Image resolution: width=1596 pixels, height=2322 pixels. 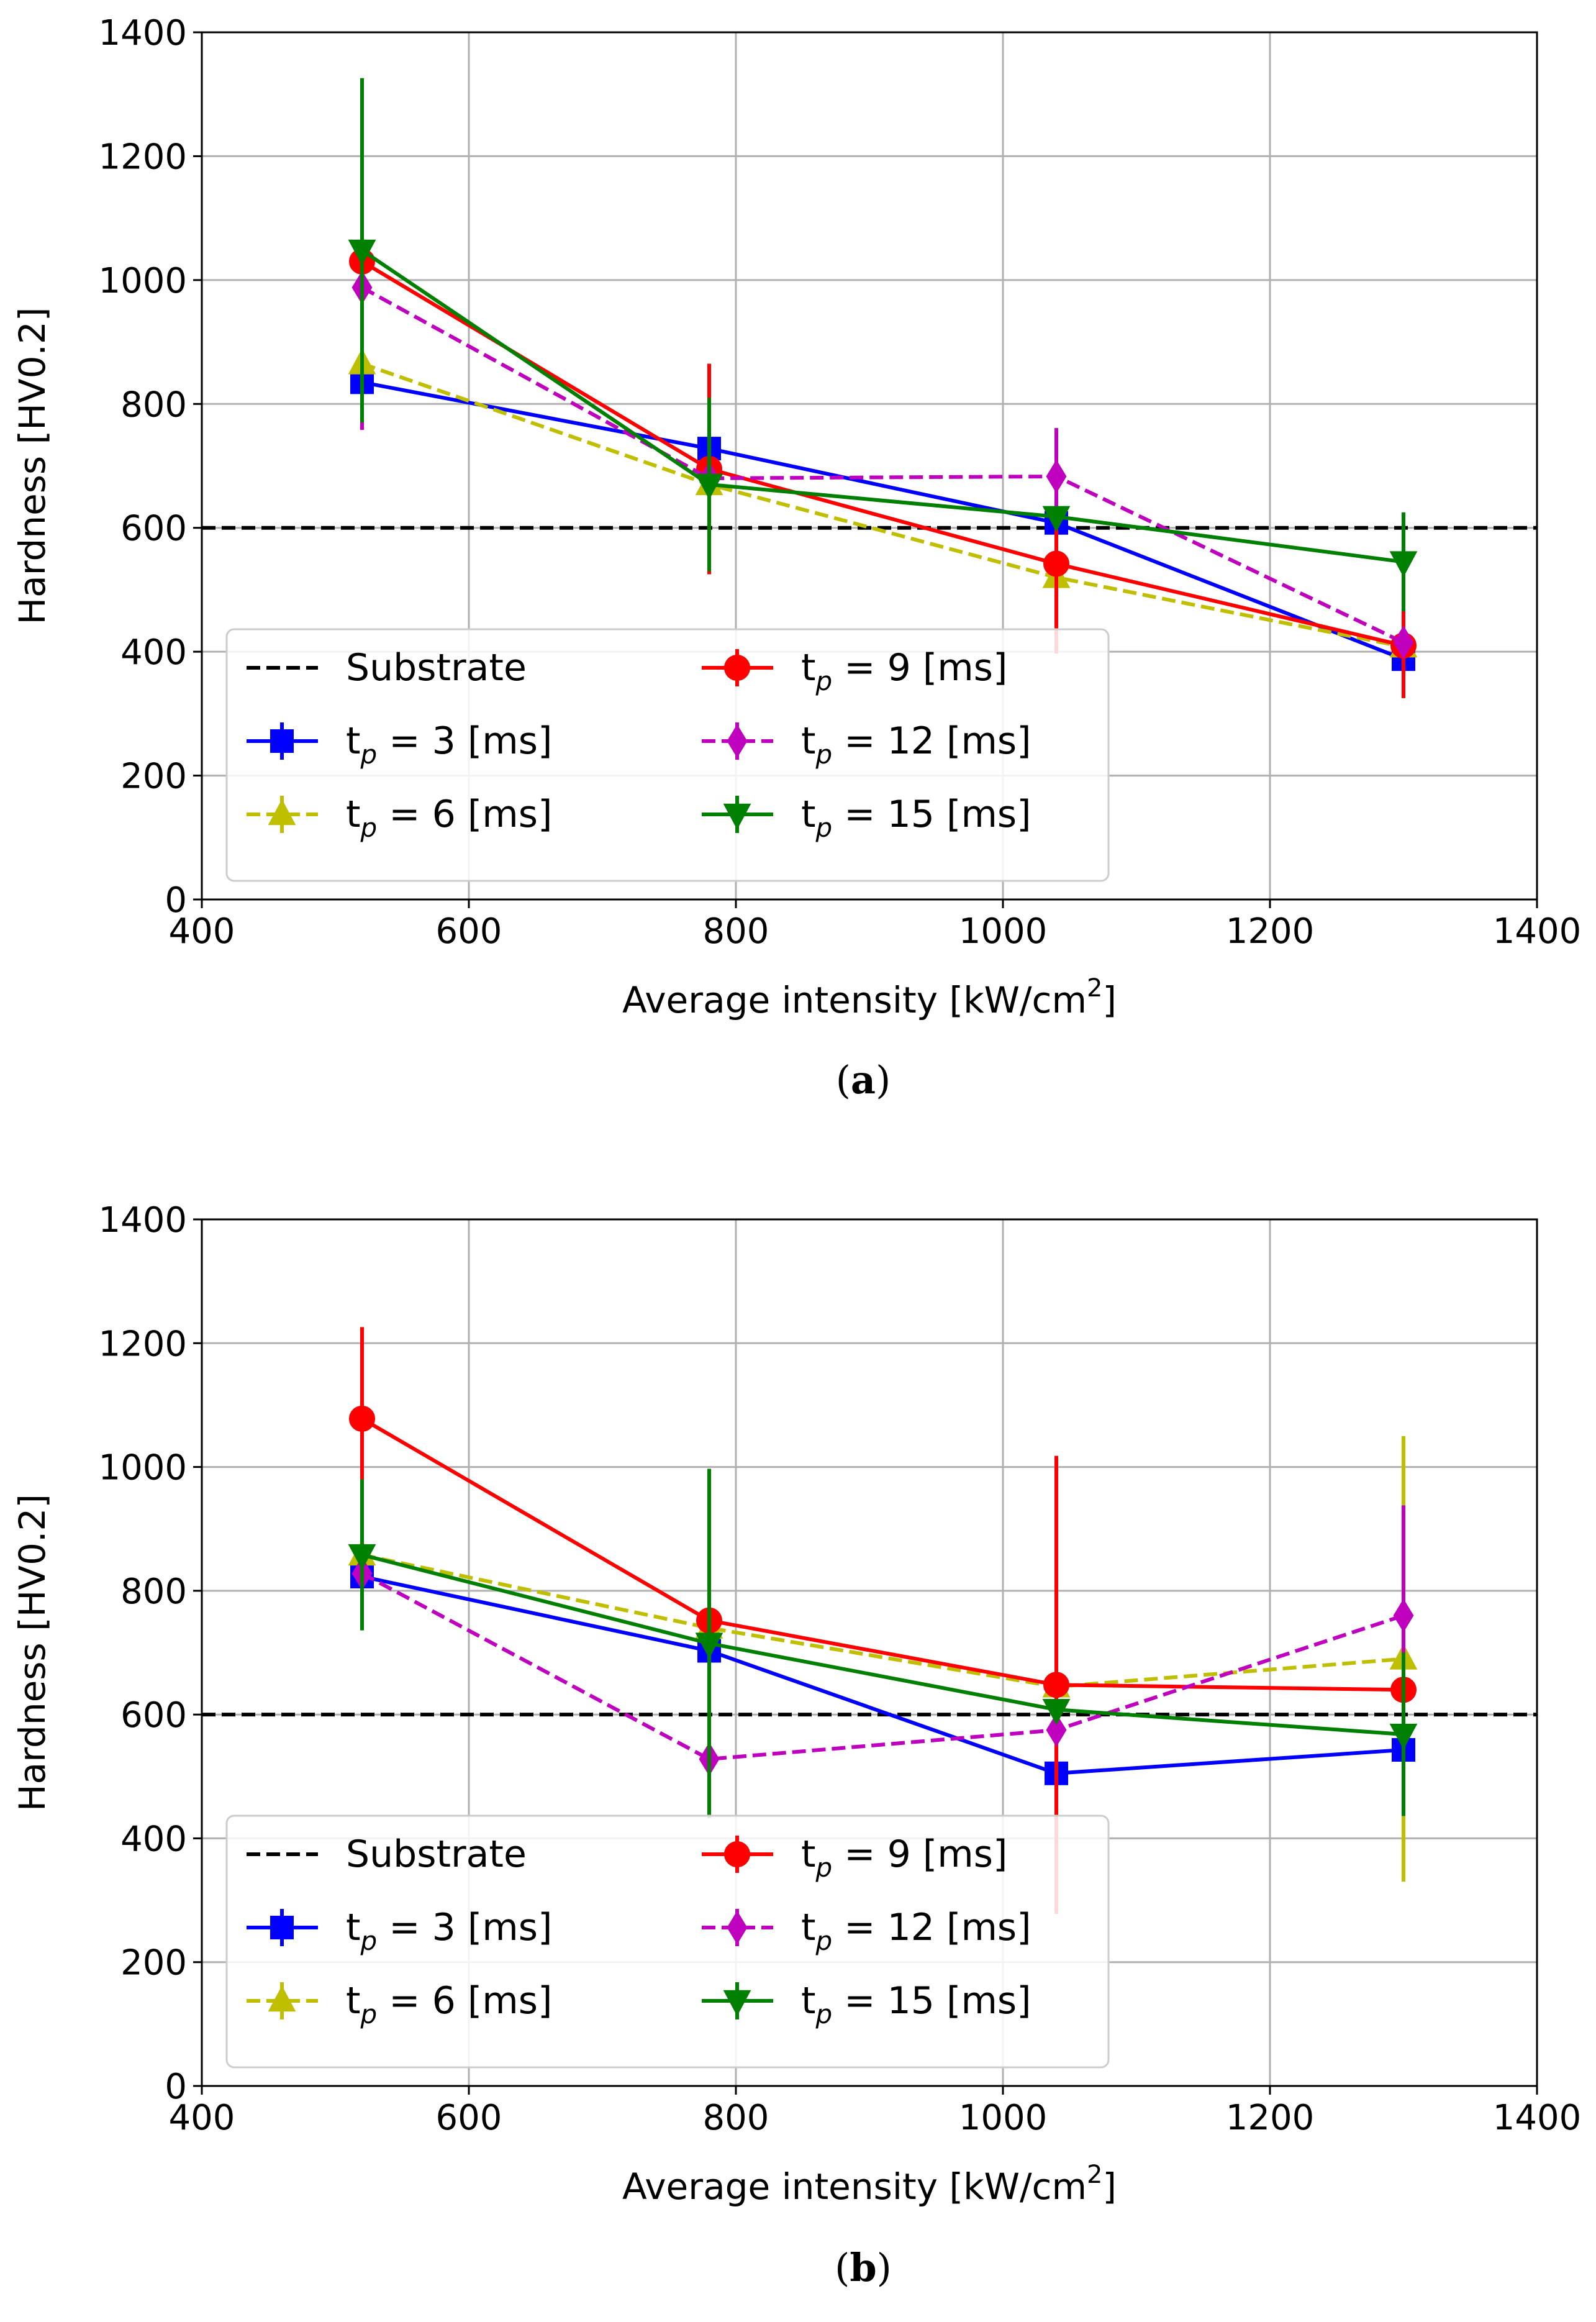 What do you see at coordinates (436, 1854) in the screenshot?
I see `legend-substrate-label: Substrate` at bounding box center [436, 1854].